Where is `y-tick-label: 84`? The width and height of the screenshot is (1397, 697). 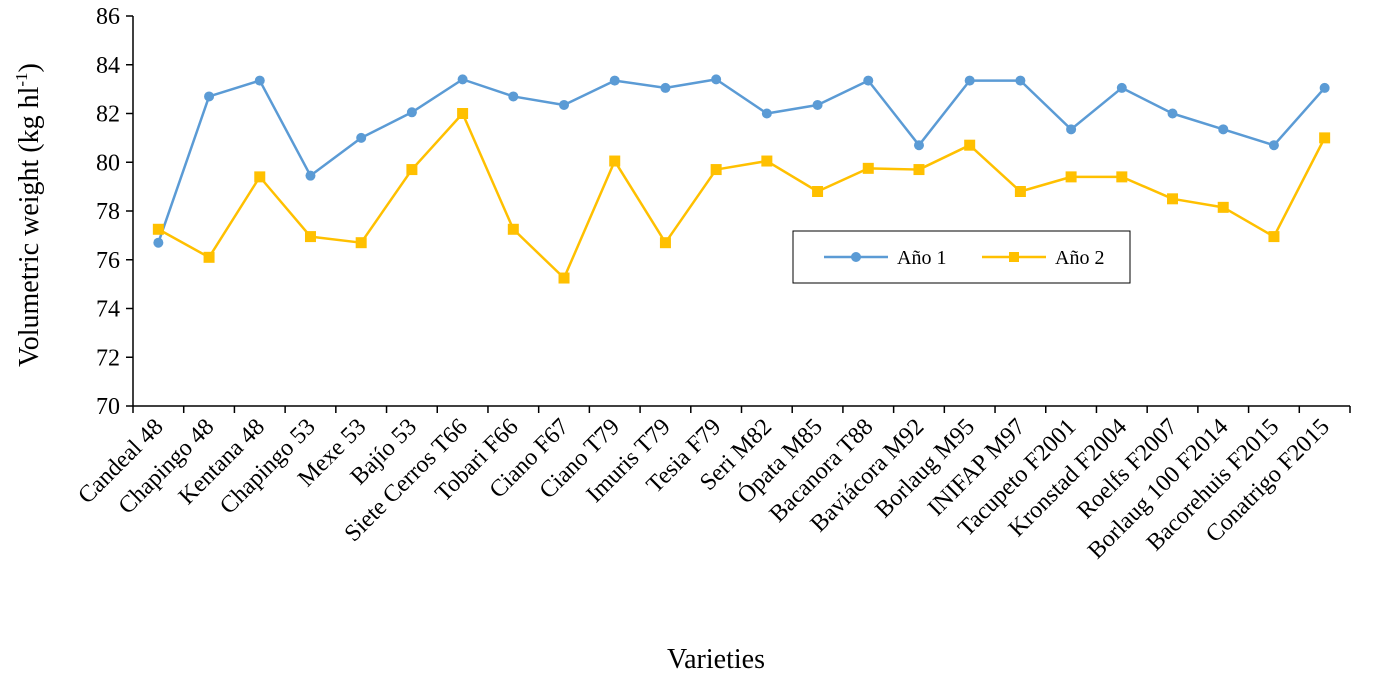 y-tick-label: 84 is located at coordinates (108, 66).